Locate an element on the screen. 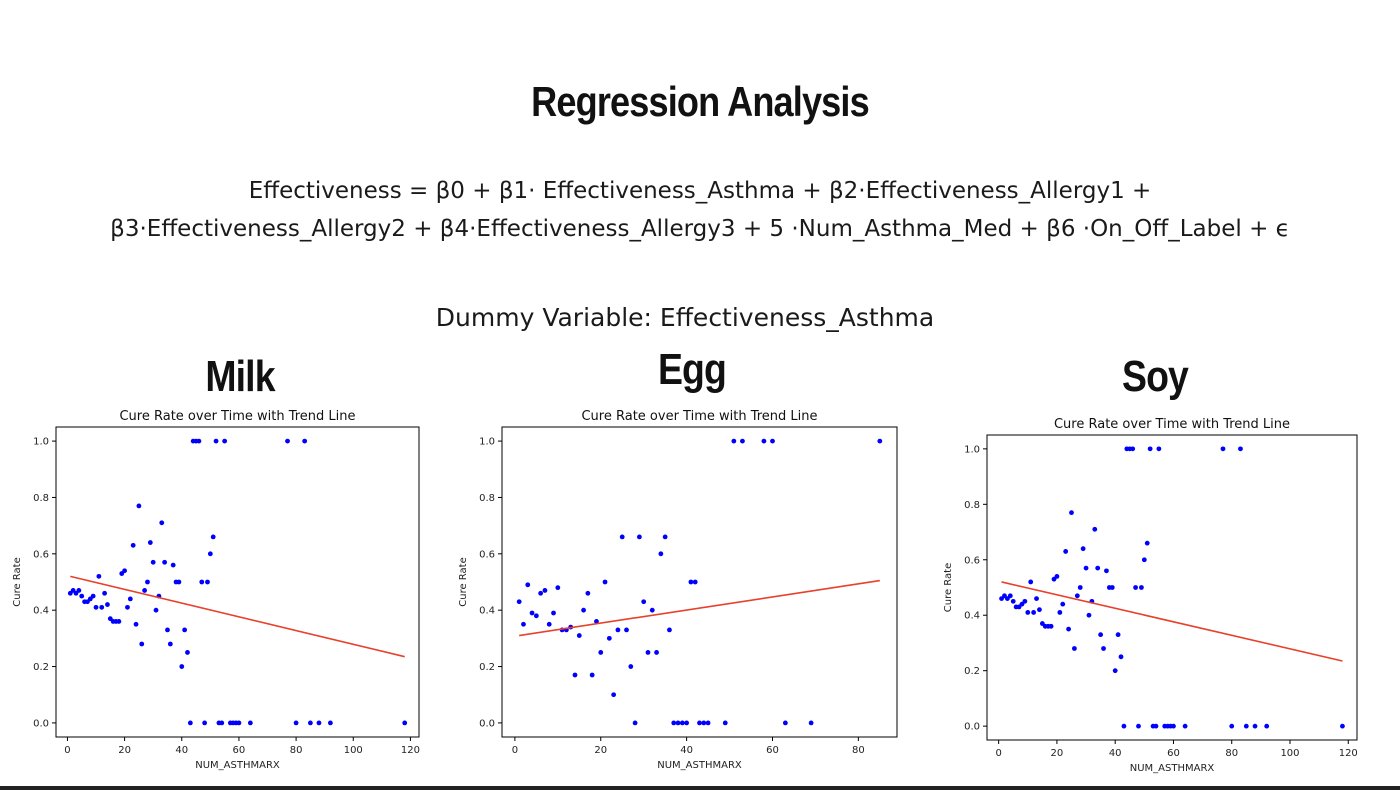  panel-title-egg: Egg is located at coordinates (692, 369).